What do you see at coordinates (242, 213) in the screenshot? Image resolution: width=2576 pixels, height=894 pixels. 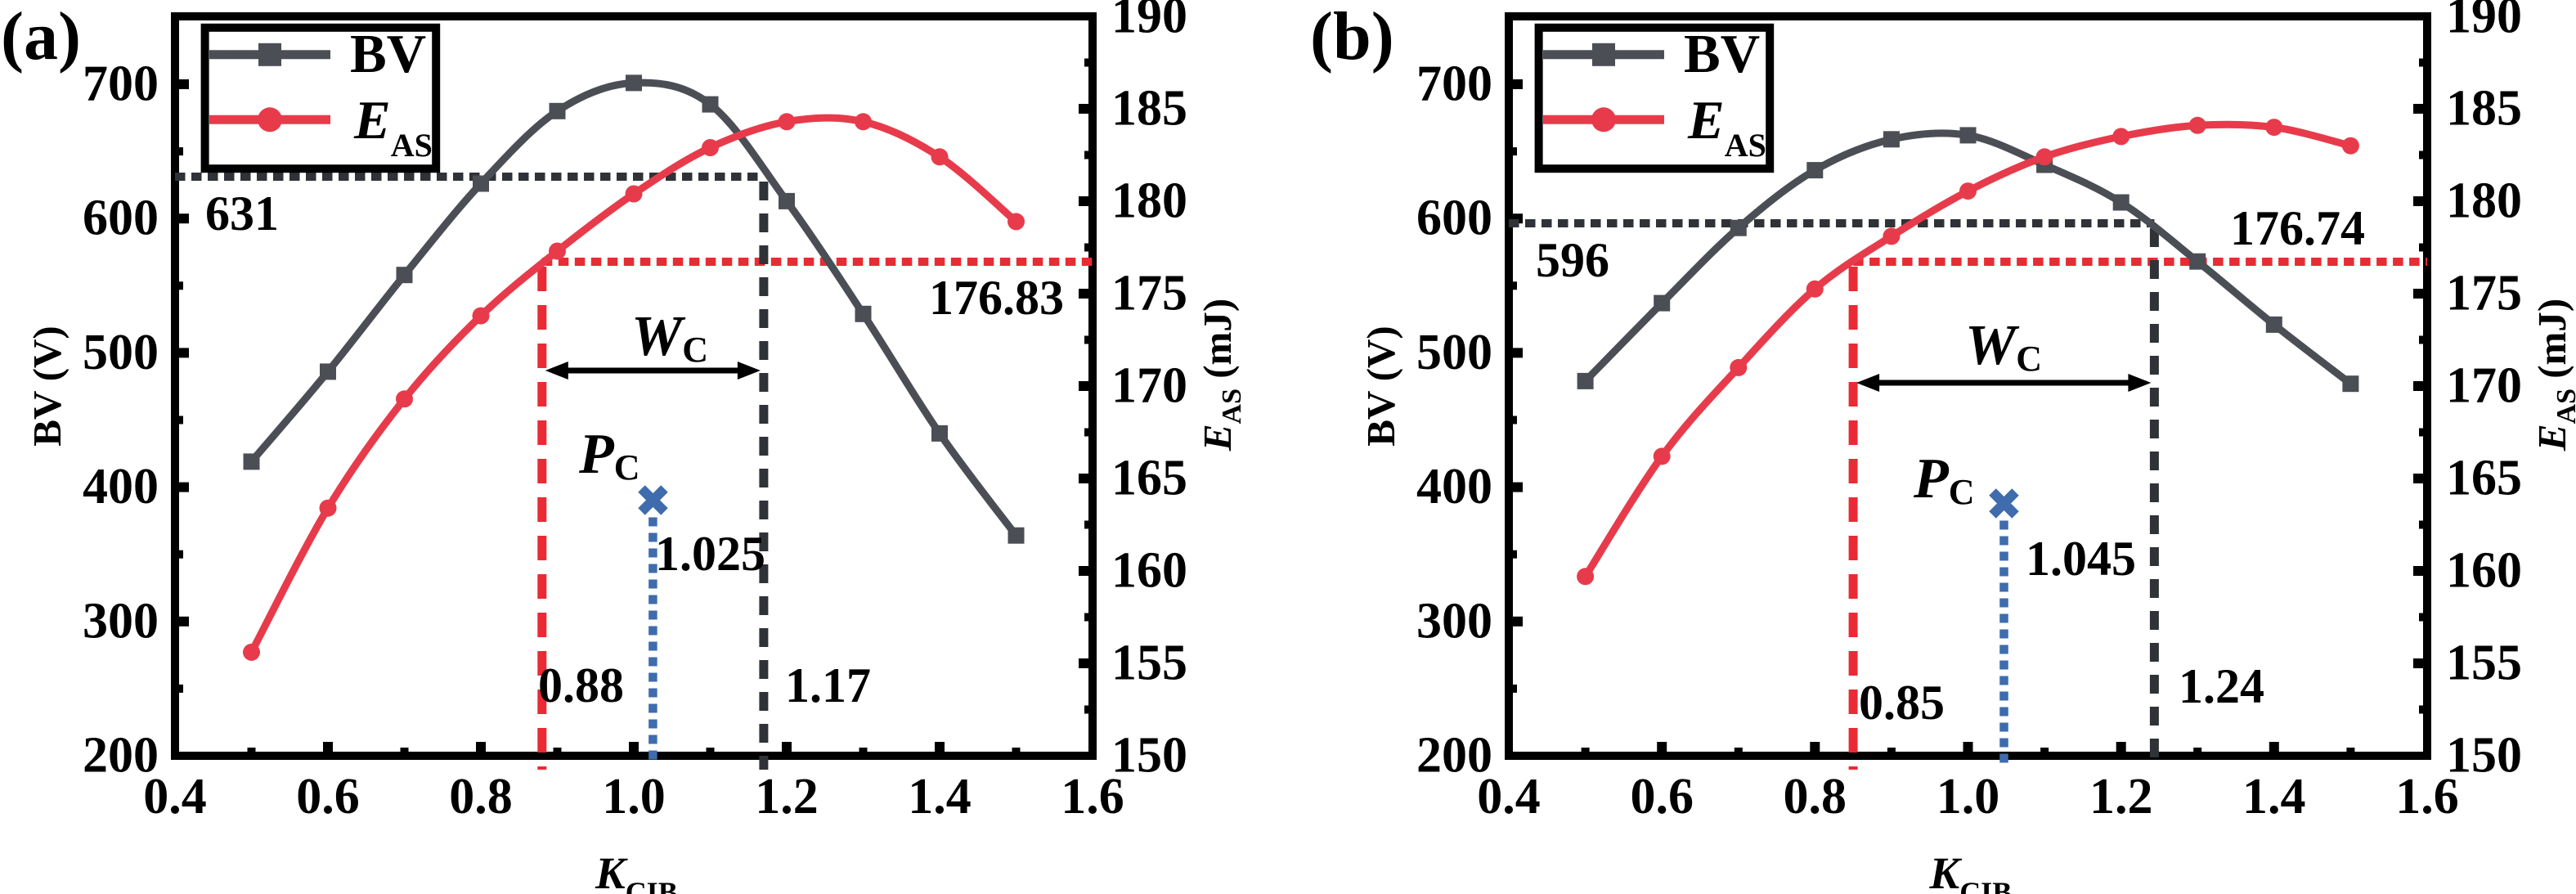 I see `svg-text: 631` at bounding box center [242, 213].